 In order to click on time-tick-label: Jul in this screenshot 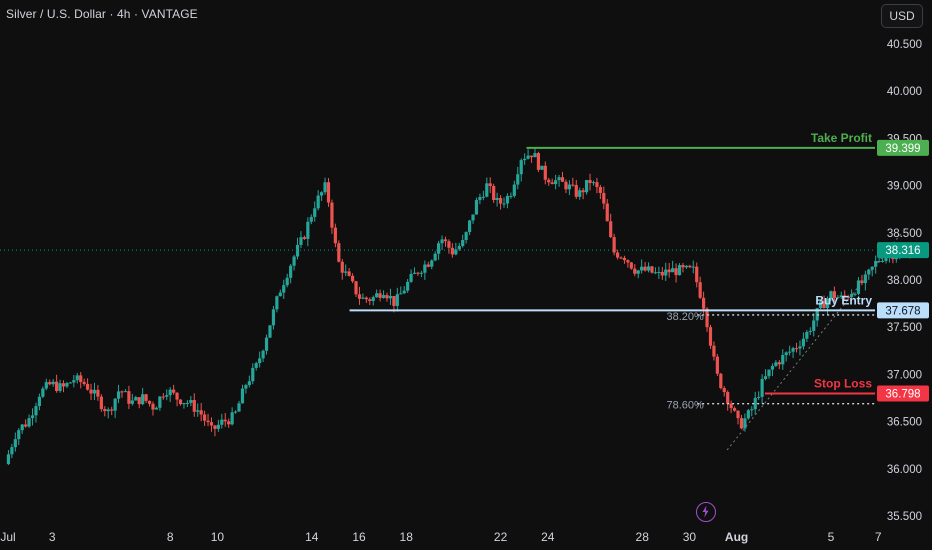, I will do `click(7, 537)`.